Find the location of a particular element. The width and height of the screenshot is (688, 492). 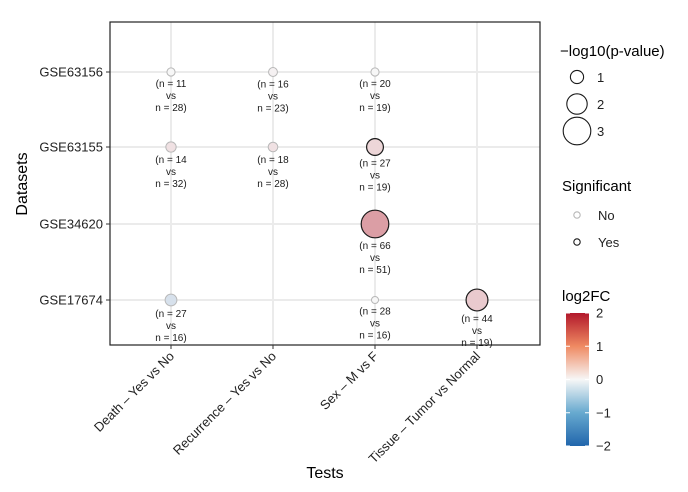

point-annotation: (n = 20 is located at coordinates (375, 84).